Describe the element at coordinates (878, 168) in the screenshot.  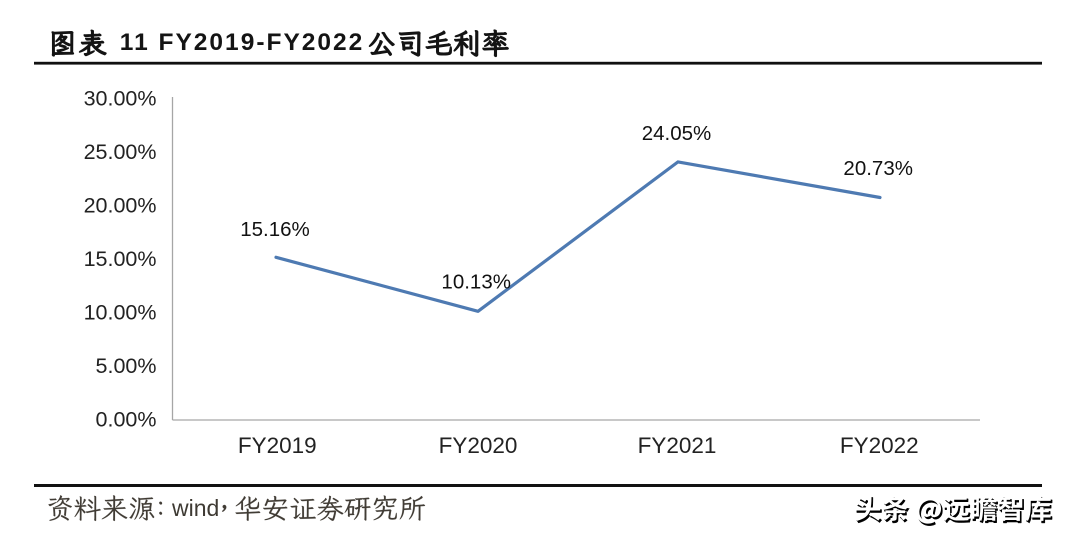
I see `svg-text: 20.73%` at that location.